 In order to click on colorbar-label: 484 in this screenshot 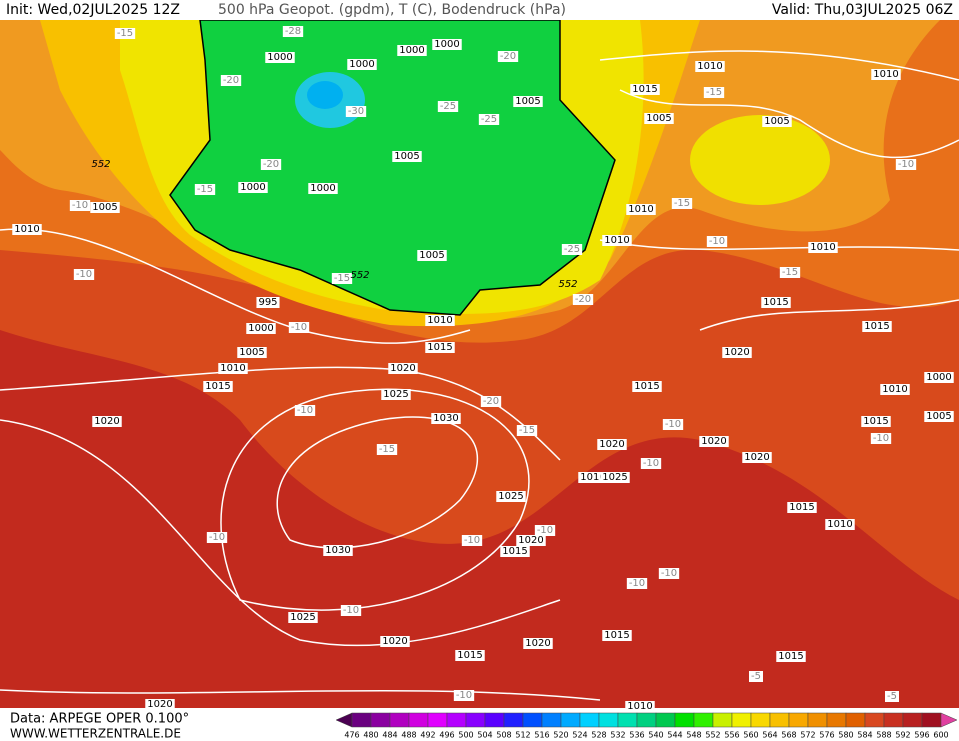, I will do `click(389, 735)`.